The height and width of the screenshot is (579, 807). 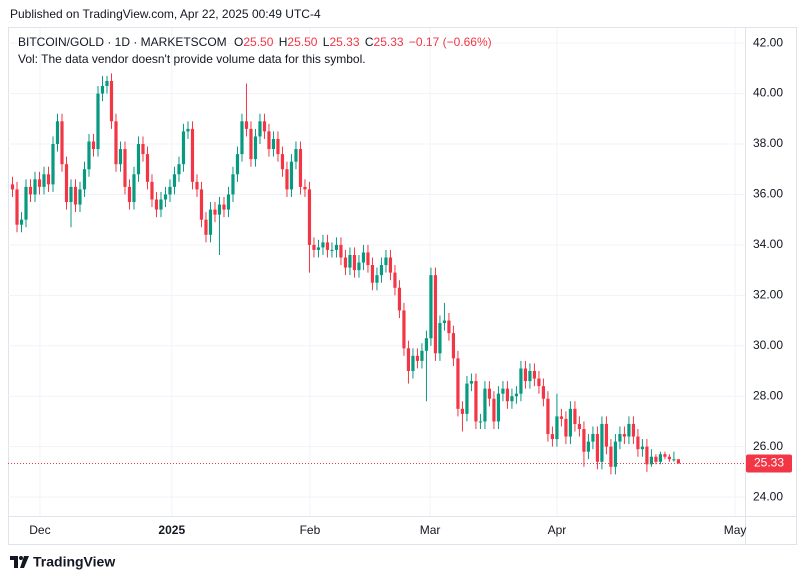 I want to click on y-tick-label: 42.00, so click(x=768, y=42).